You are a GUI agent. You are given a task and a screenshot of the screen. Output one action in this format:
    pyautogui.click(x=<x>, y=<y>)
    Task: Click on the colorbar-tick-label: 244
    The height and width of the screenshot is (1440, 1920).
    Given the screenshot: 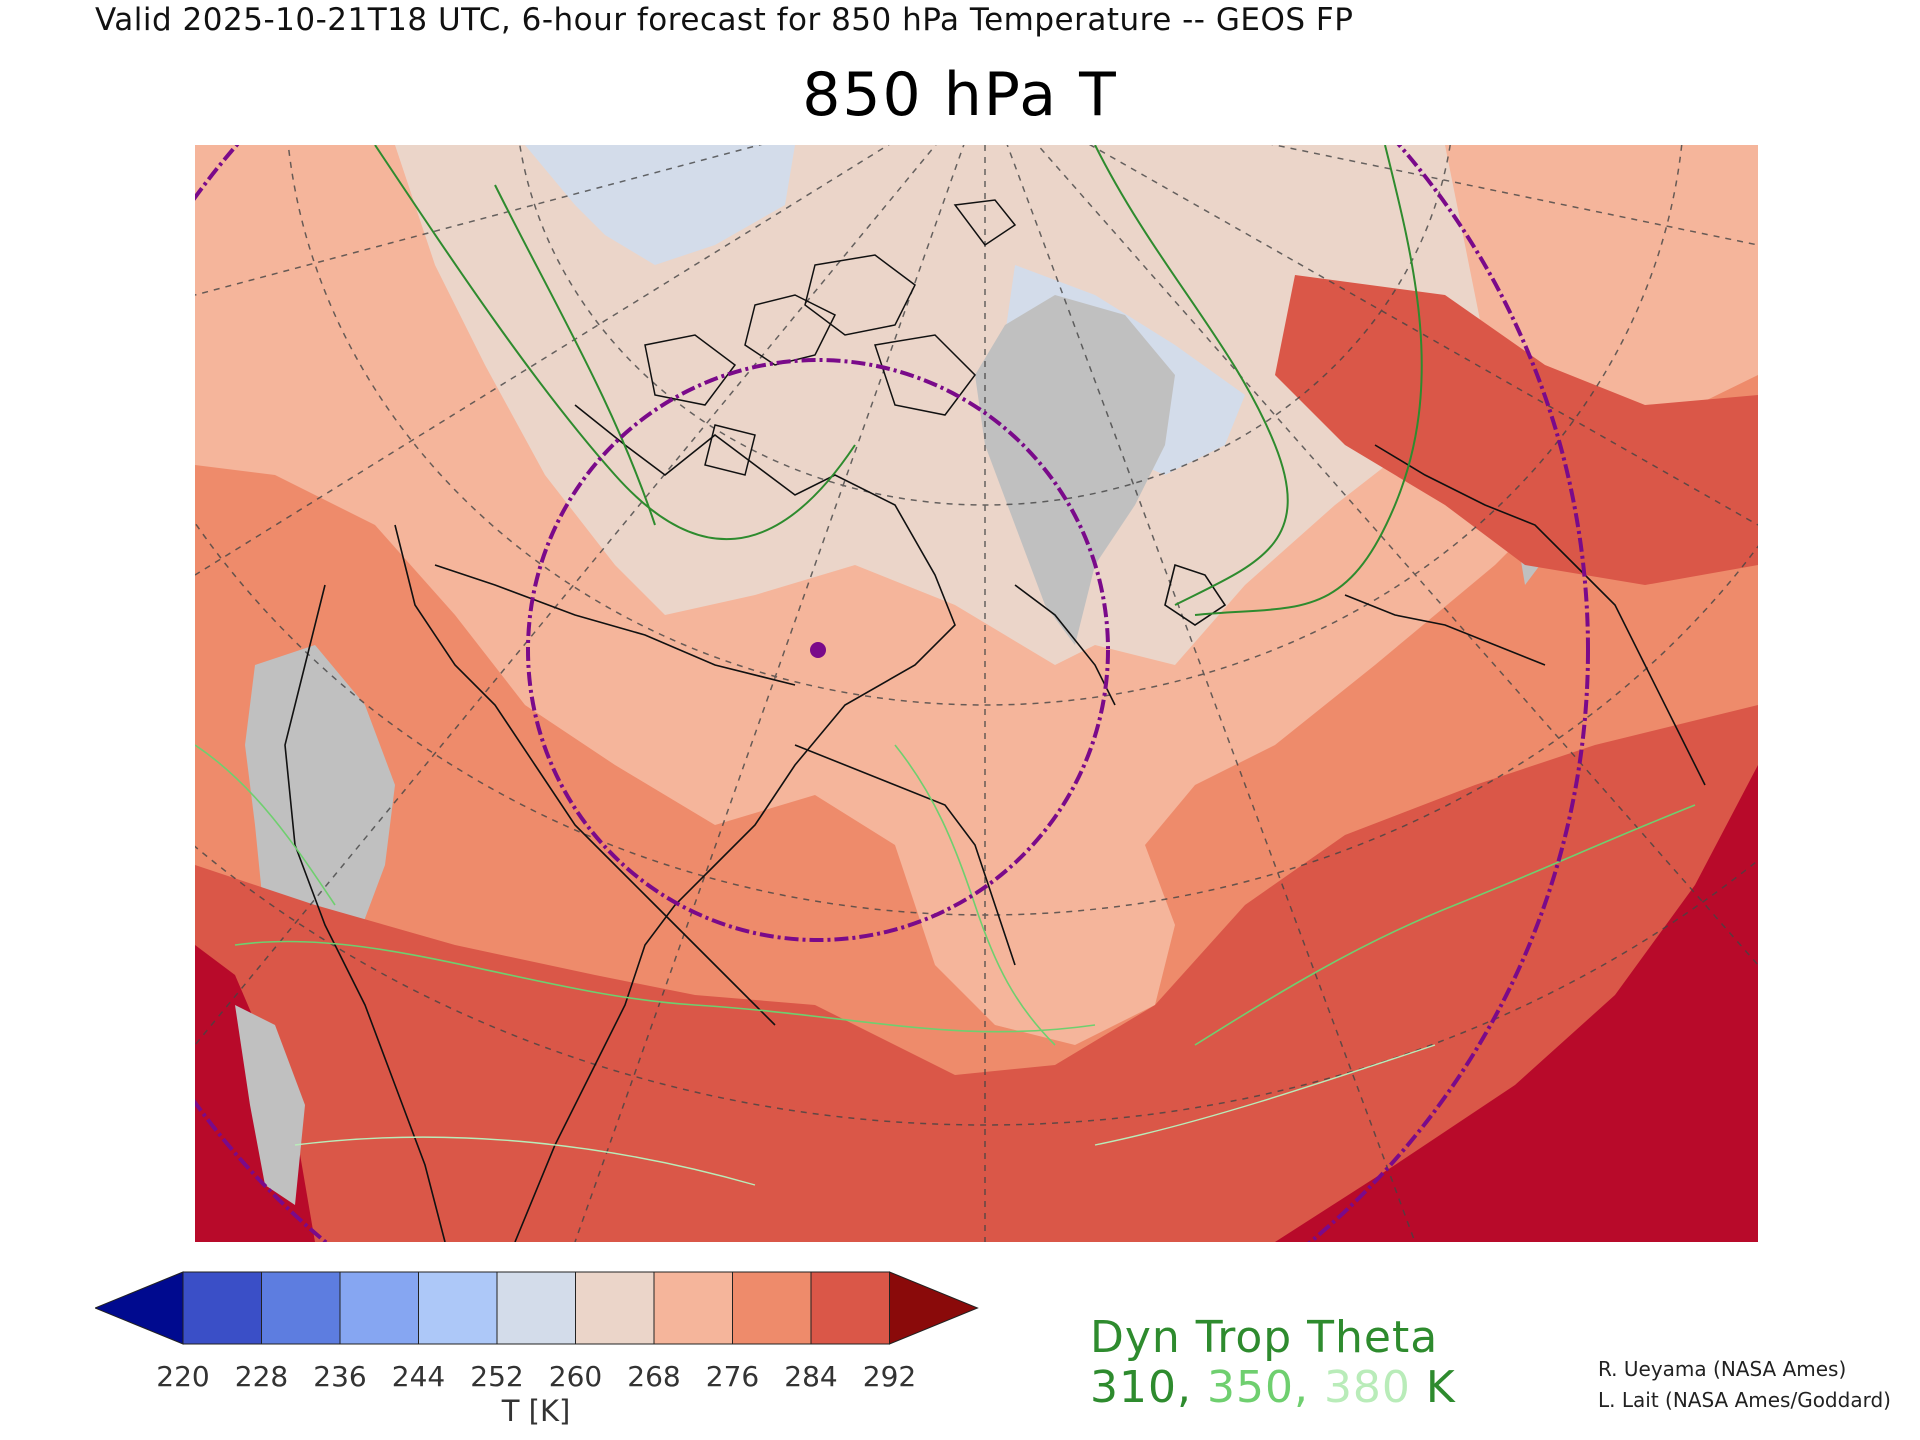 What is the action you would take?
    pyautogui.click(x=418, y=1376)
    